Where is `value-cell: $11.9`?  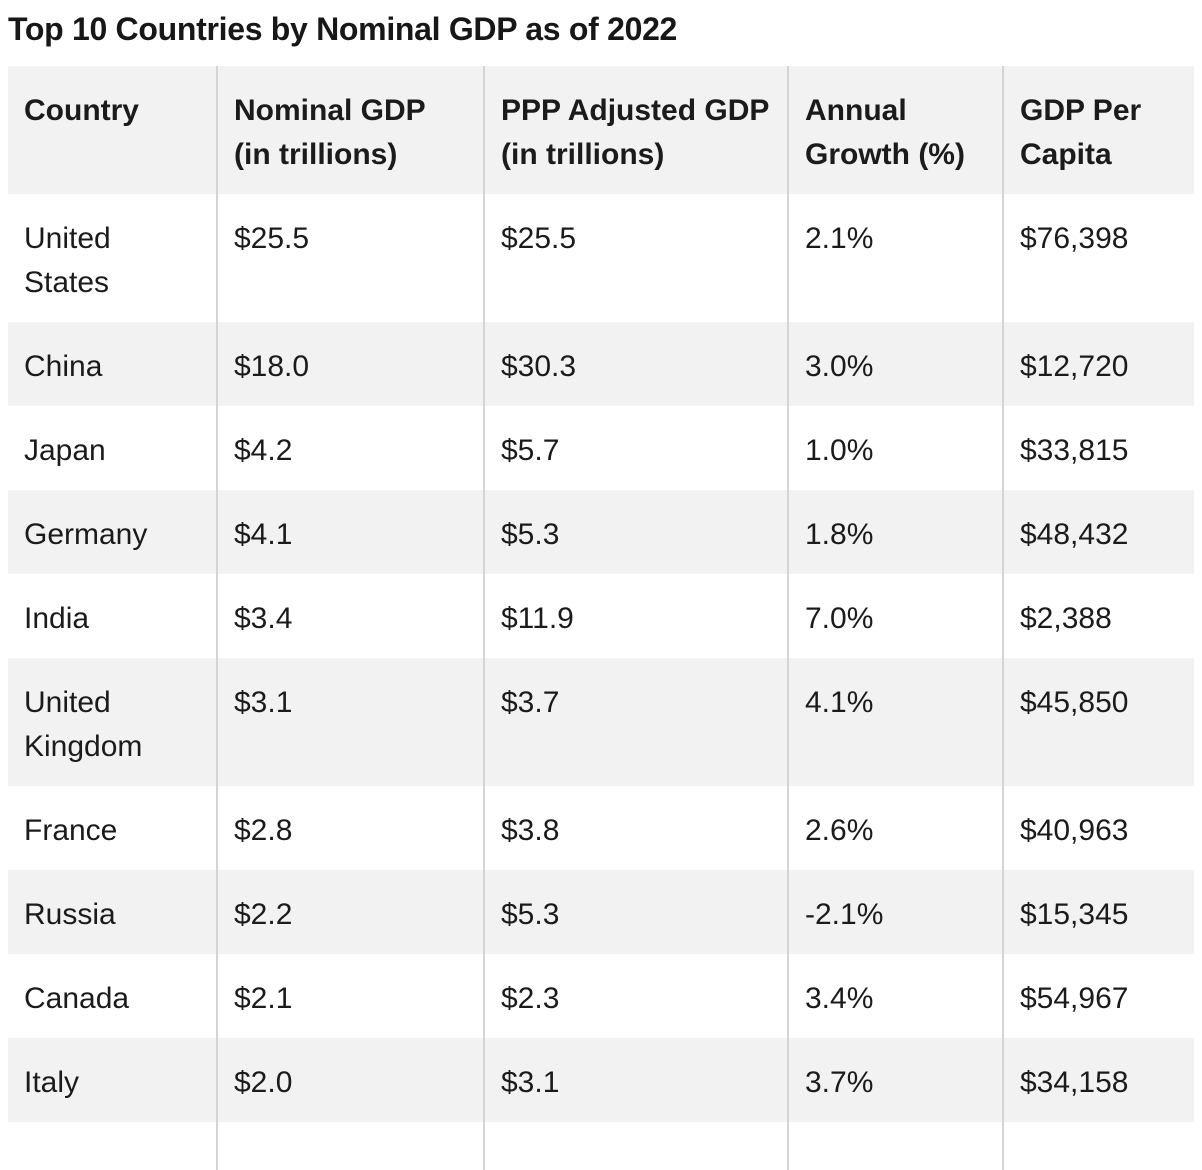 value-cell: $11.9 is located at coordinates (635, 616).